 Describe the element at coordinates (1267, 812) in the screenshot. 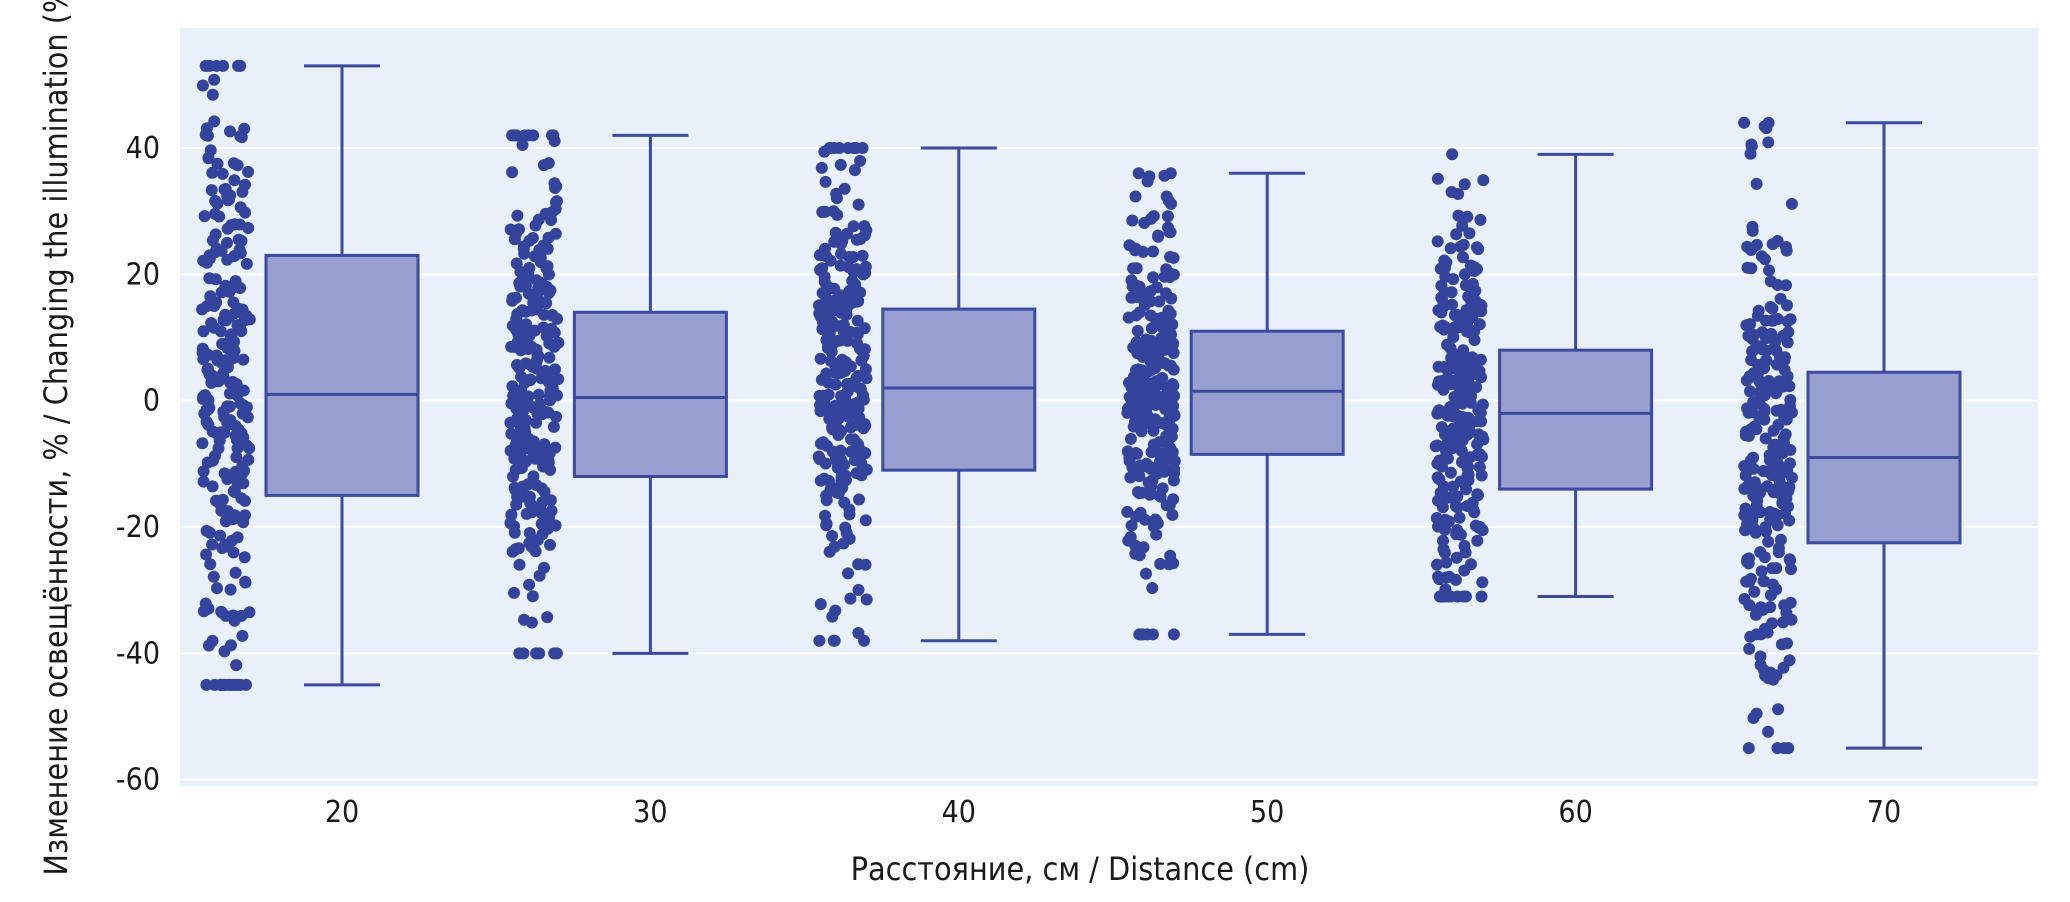

I see `x-tick-label: 50` at that location.